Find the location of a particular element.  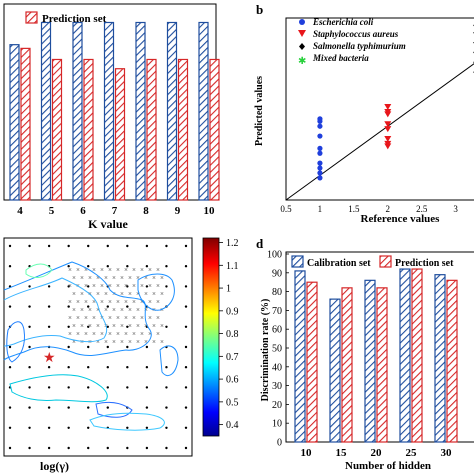

x-tick-label: 7 is located at coordinates (115, 211).